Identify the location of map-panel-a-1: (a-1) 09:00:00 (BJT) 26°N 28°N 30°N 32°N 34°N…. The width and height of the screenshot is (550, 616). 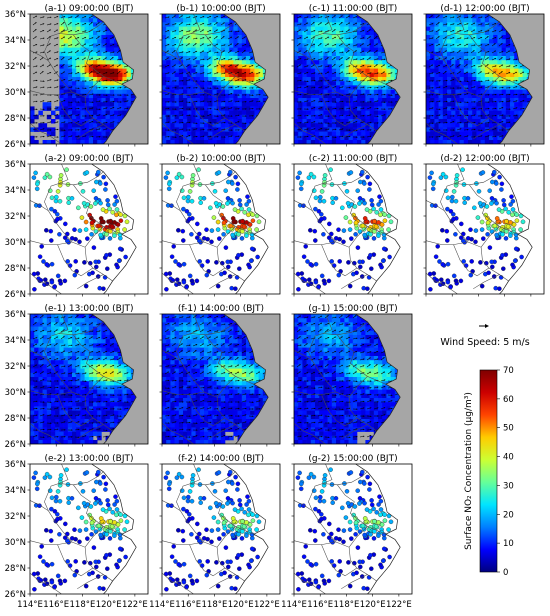
(77, 77).